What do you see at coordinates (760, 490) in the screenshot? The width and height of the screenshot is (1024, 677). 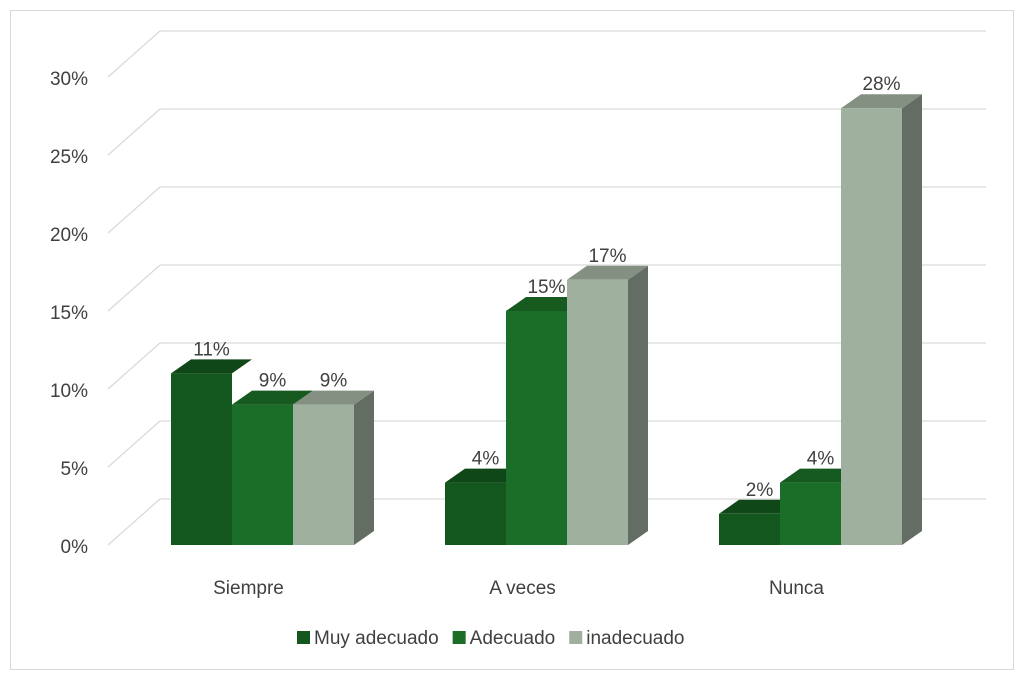 I see `data-label: 2%` at bounding box center [760, 490].